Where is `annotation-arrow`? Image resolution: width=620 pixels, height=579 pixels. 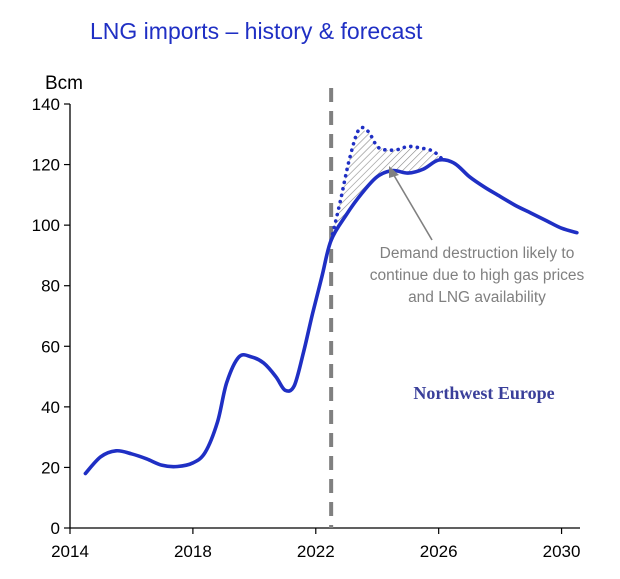
annotation-arrow is located at coordinates (412, 206).